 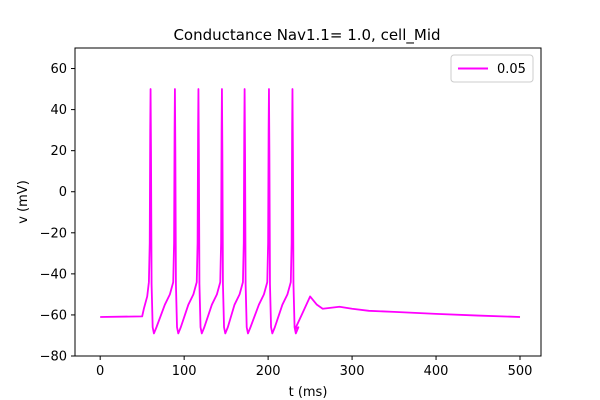 What do you see at coordinates (306, 35) in the screenshot?
I see `chart-title: Conductance Nav1.1= 1.0, cell_Mid` at bounding box center [306, 35].